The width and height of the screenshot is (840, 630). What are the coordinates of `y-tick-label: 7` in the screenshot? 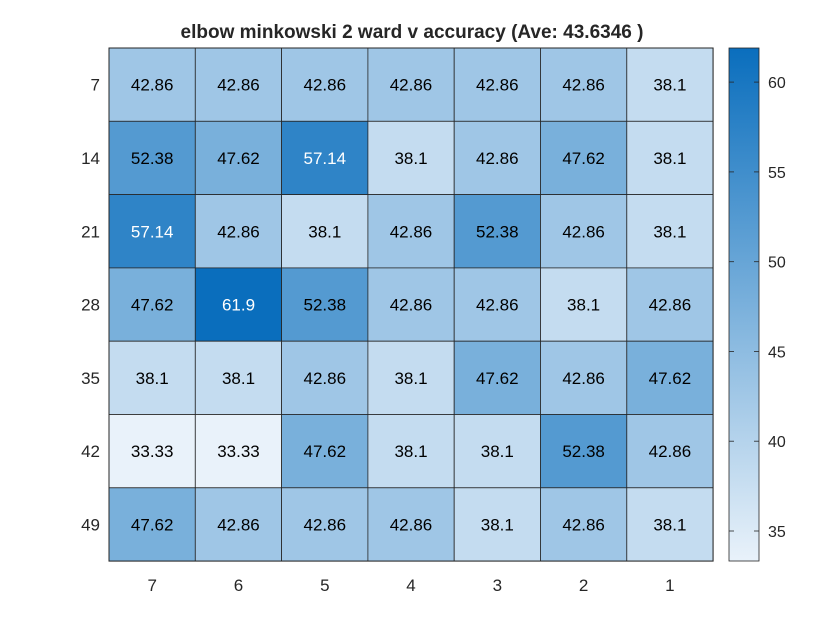 It's located at (95, 85).